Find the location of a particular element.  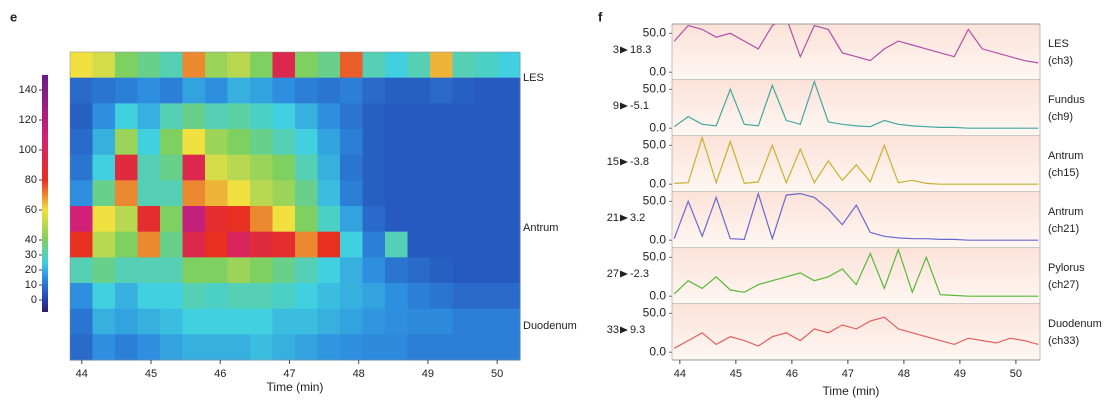

sensor-number: 15 is located at coordinates (613, 162).